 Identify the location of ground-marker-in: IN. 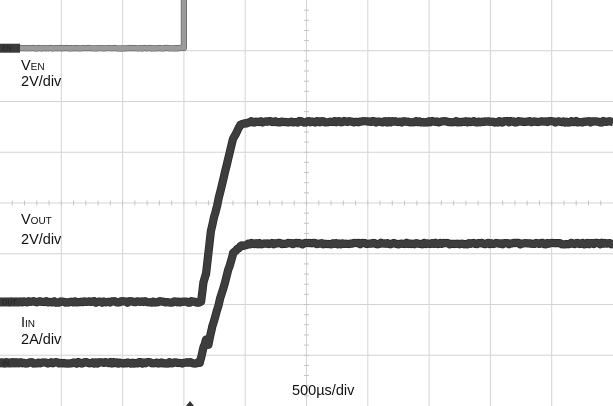
(10, 363).